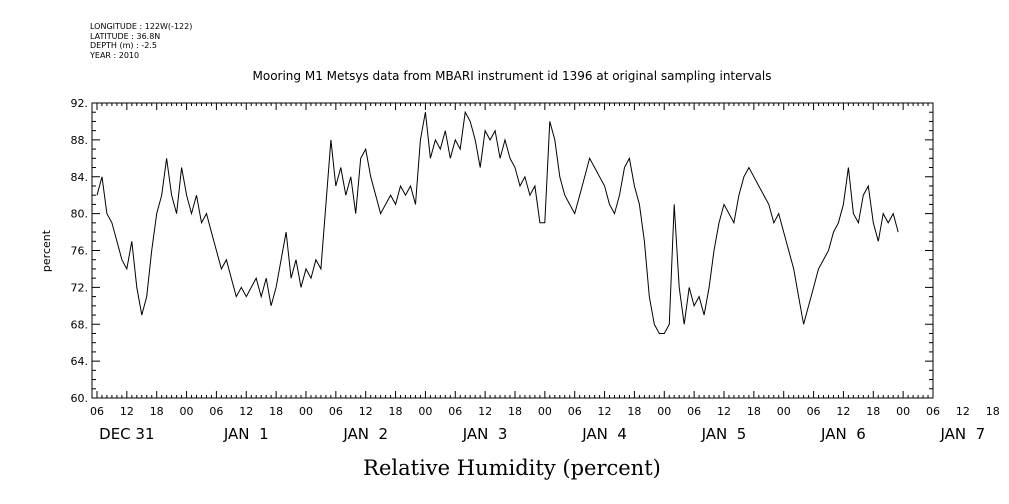 The height and width of the screenshot is (504, 1009). Describe the element at coordinates (123, 45) in the screenshot. I see `depth-text: DEPTH (m) : -2.5` at that location.